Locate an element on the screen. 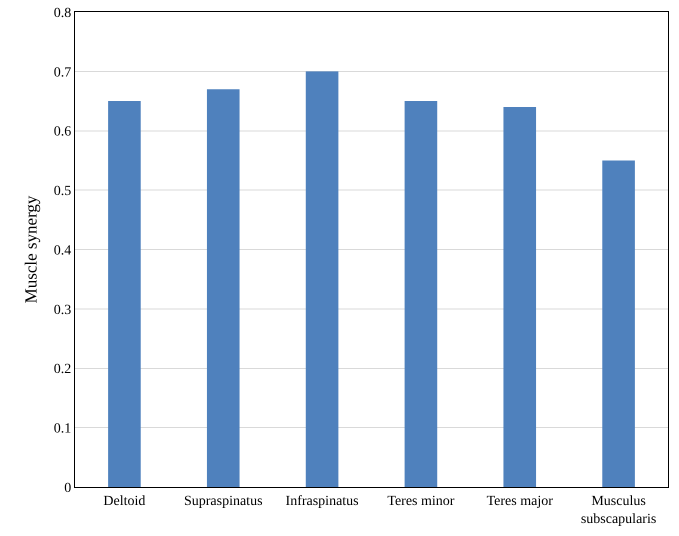 Image resolution: width=679 pixels, height=536 pixels. x-tick-label: Supraspinatus is located at coordinates (223, 501).